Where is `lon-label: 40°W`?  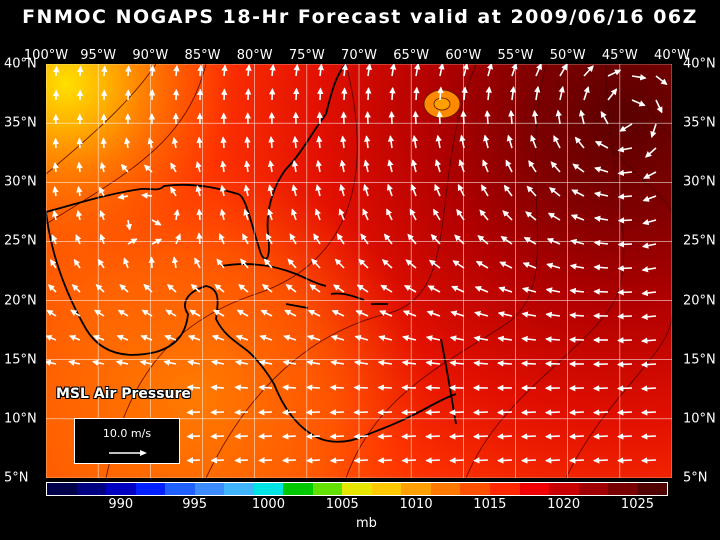 lon-label: 40°W is located at coordinates (672, 55).